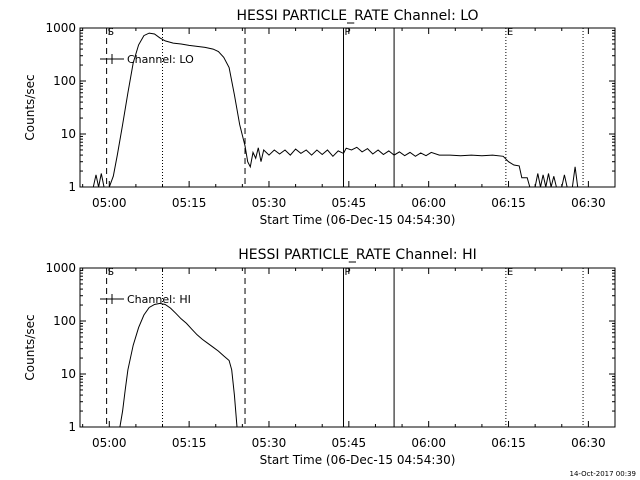  What do you see at coordinates (349, 443) in the screenshot?
I see `hi-x-tick-label: 05:45` at bounding box center [349, 443].